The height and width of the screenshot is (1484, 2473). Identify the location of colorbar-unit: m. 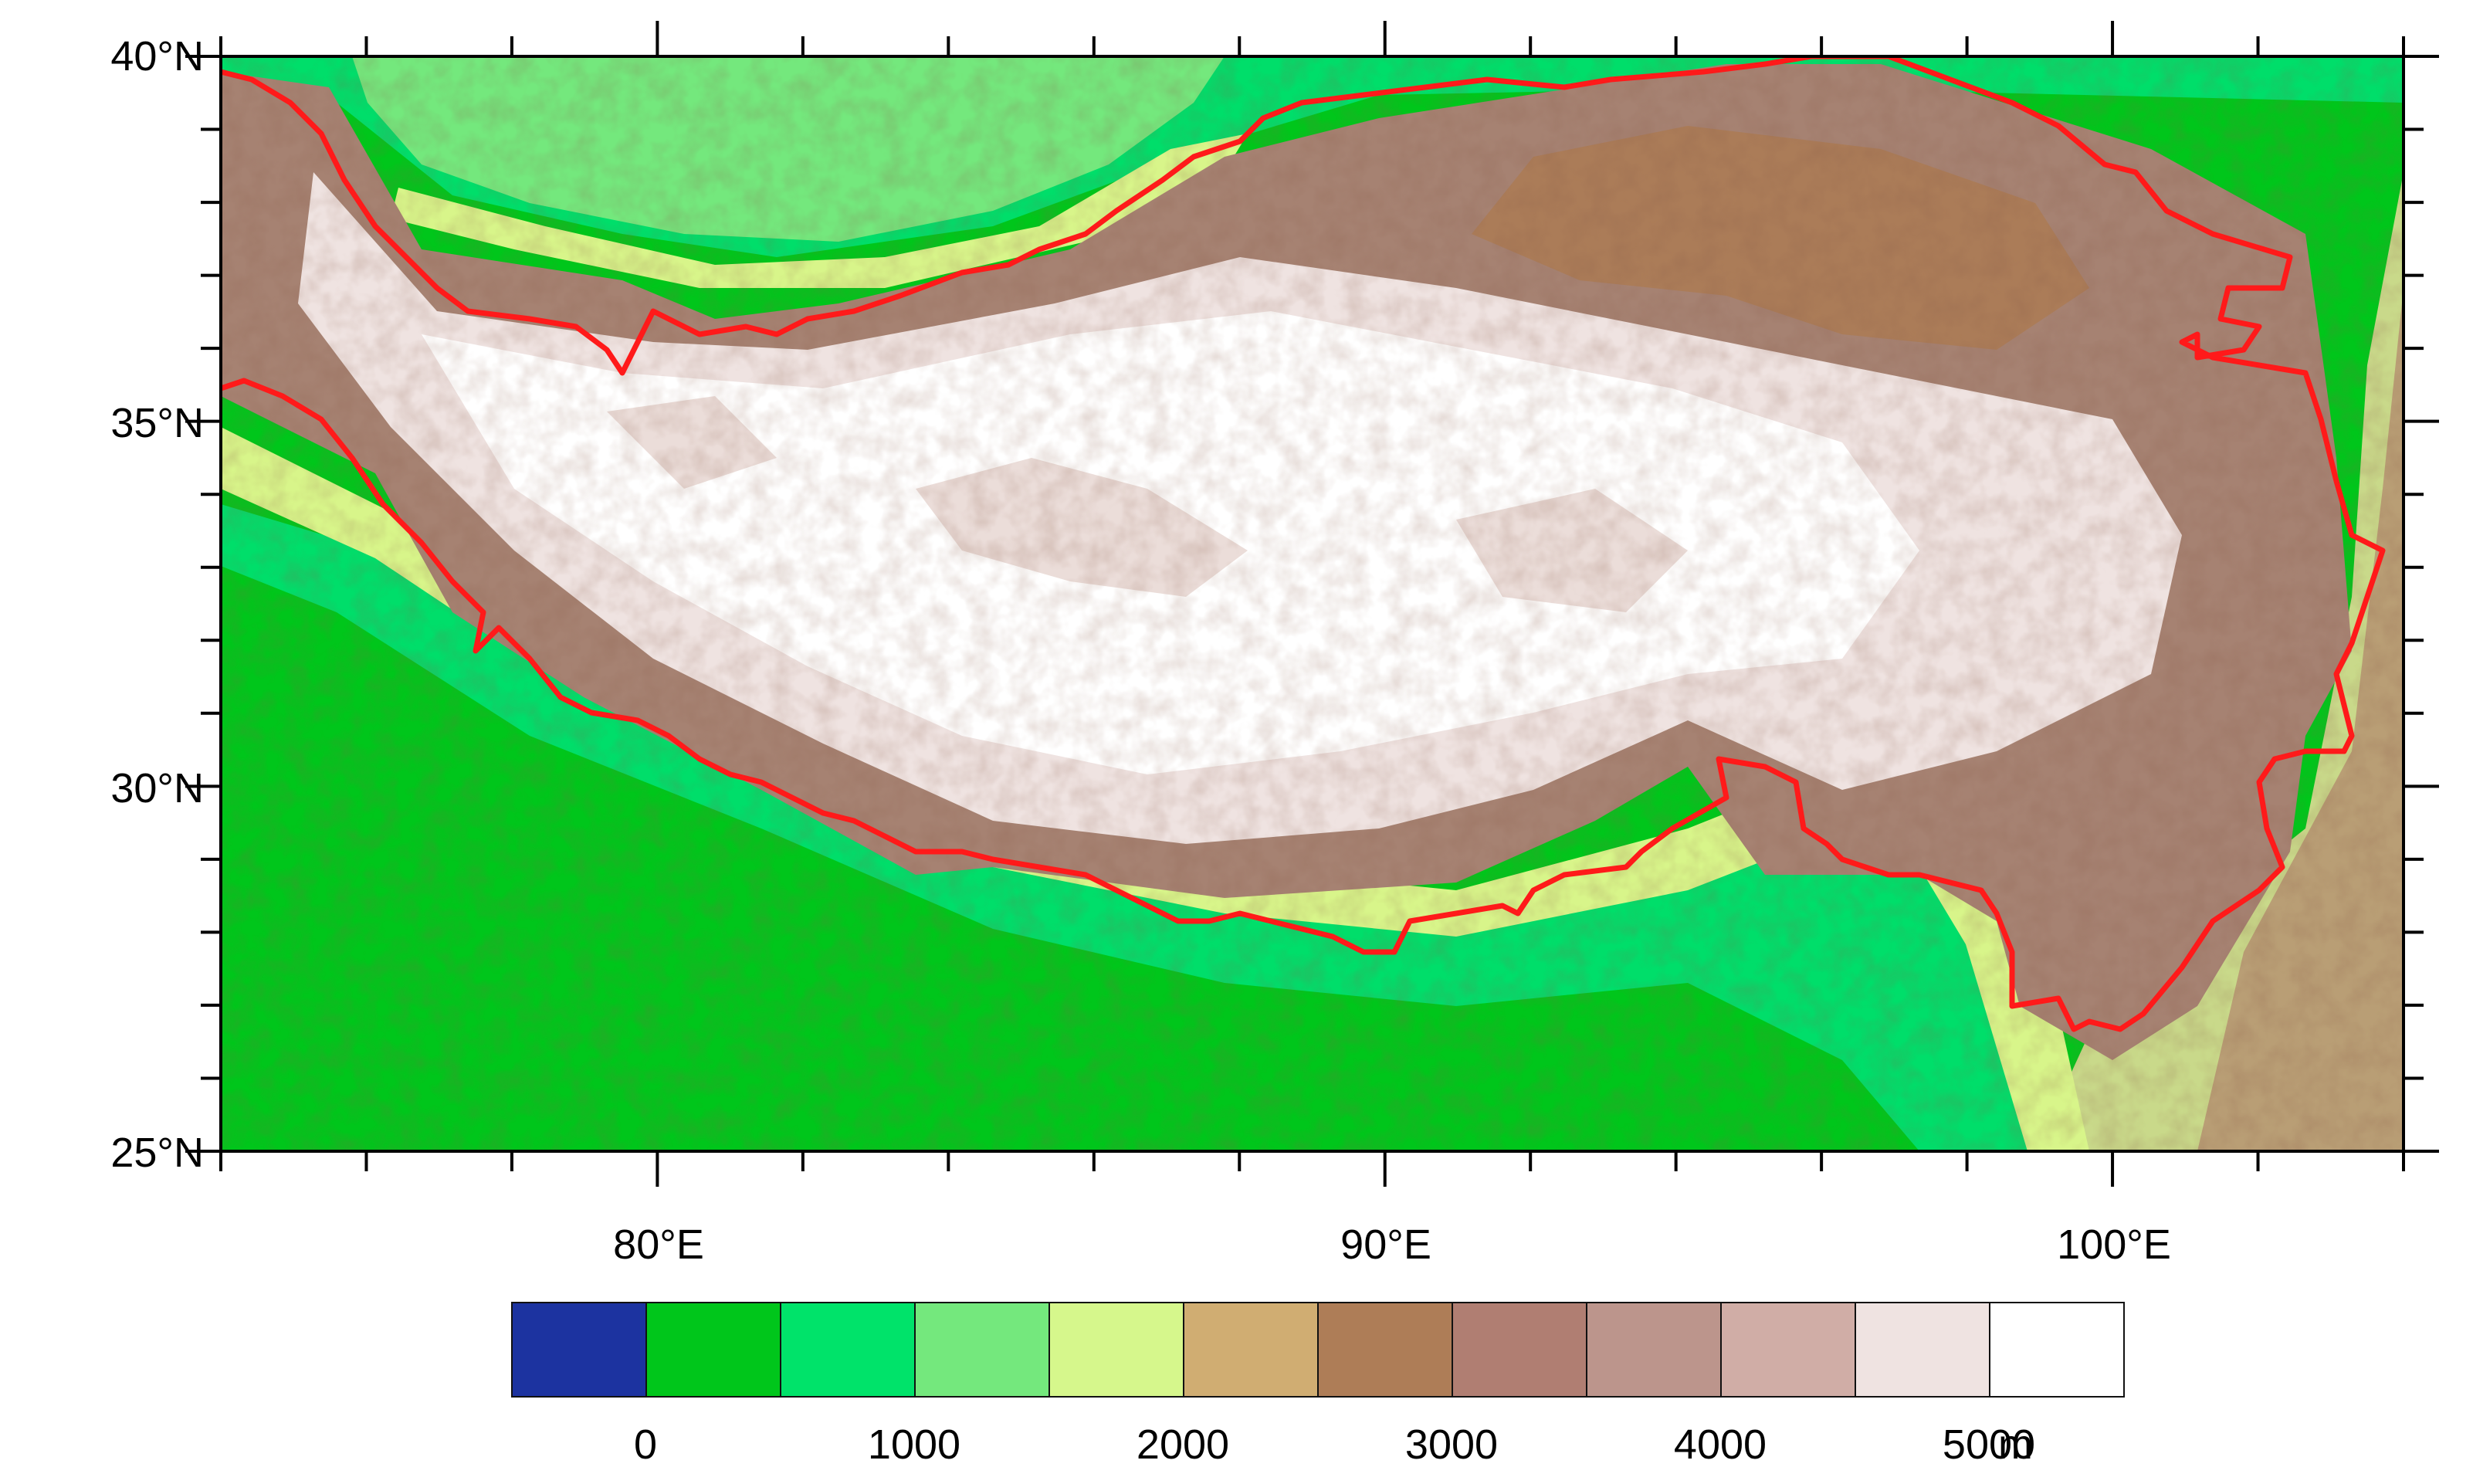
(2015, 1444).